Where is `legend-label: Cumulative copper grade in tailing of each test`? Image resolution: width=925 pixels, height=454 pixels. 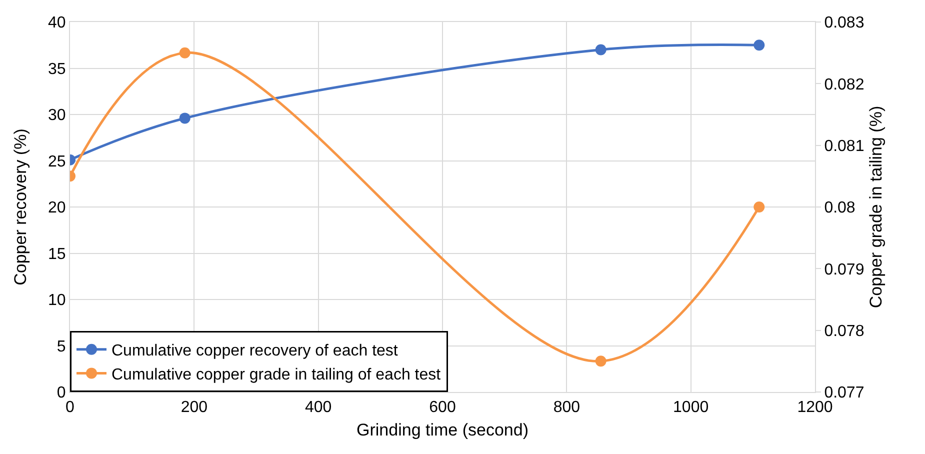
legend-label: Cumulative copper grade in tailing of each test is located at coordinates (277, 375).